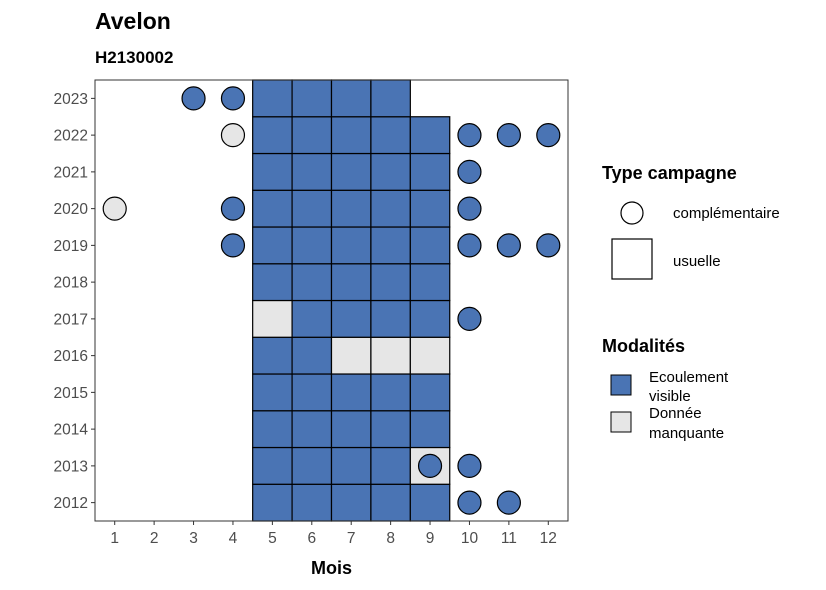  I want to click on y-tick-label: 2015, so click(71, 393).